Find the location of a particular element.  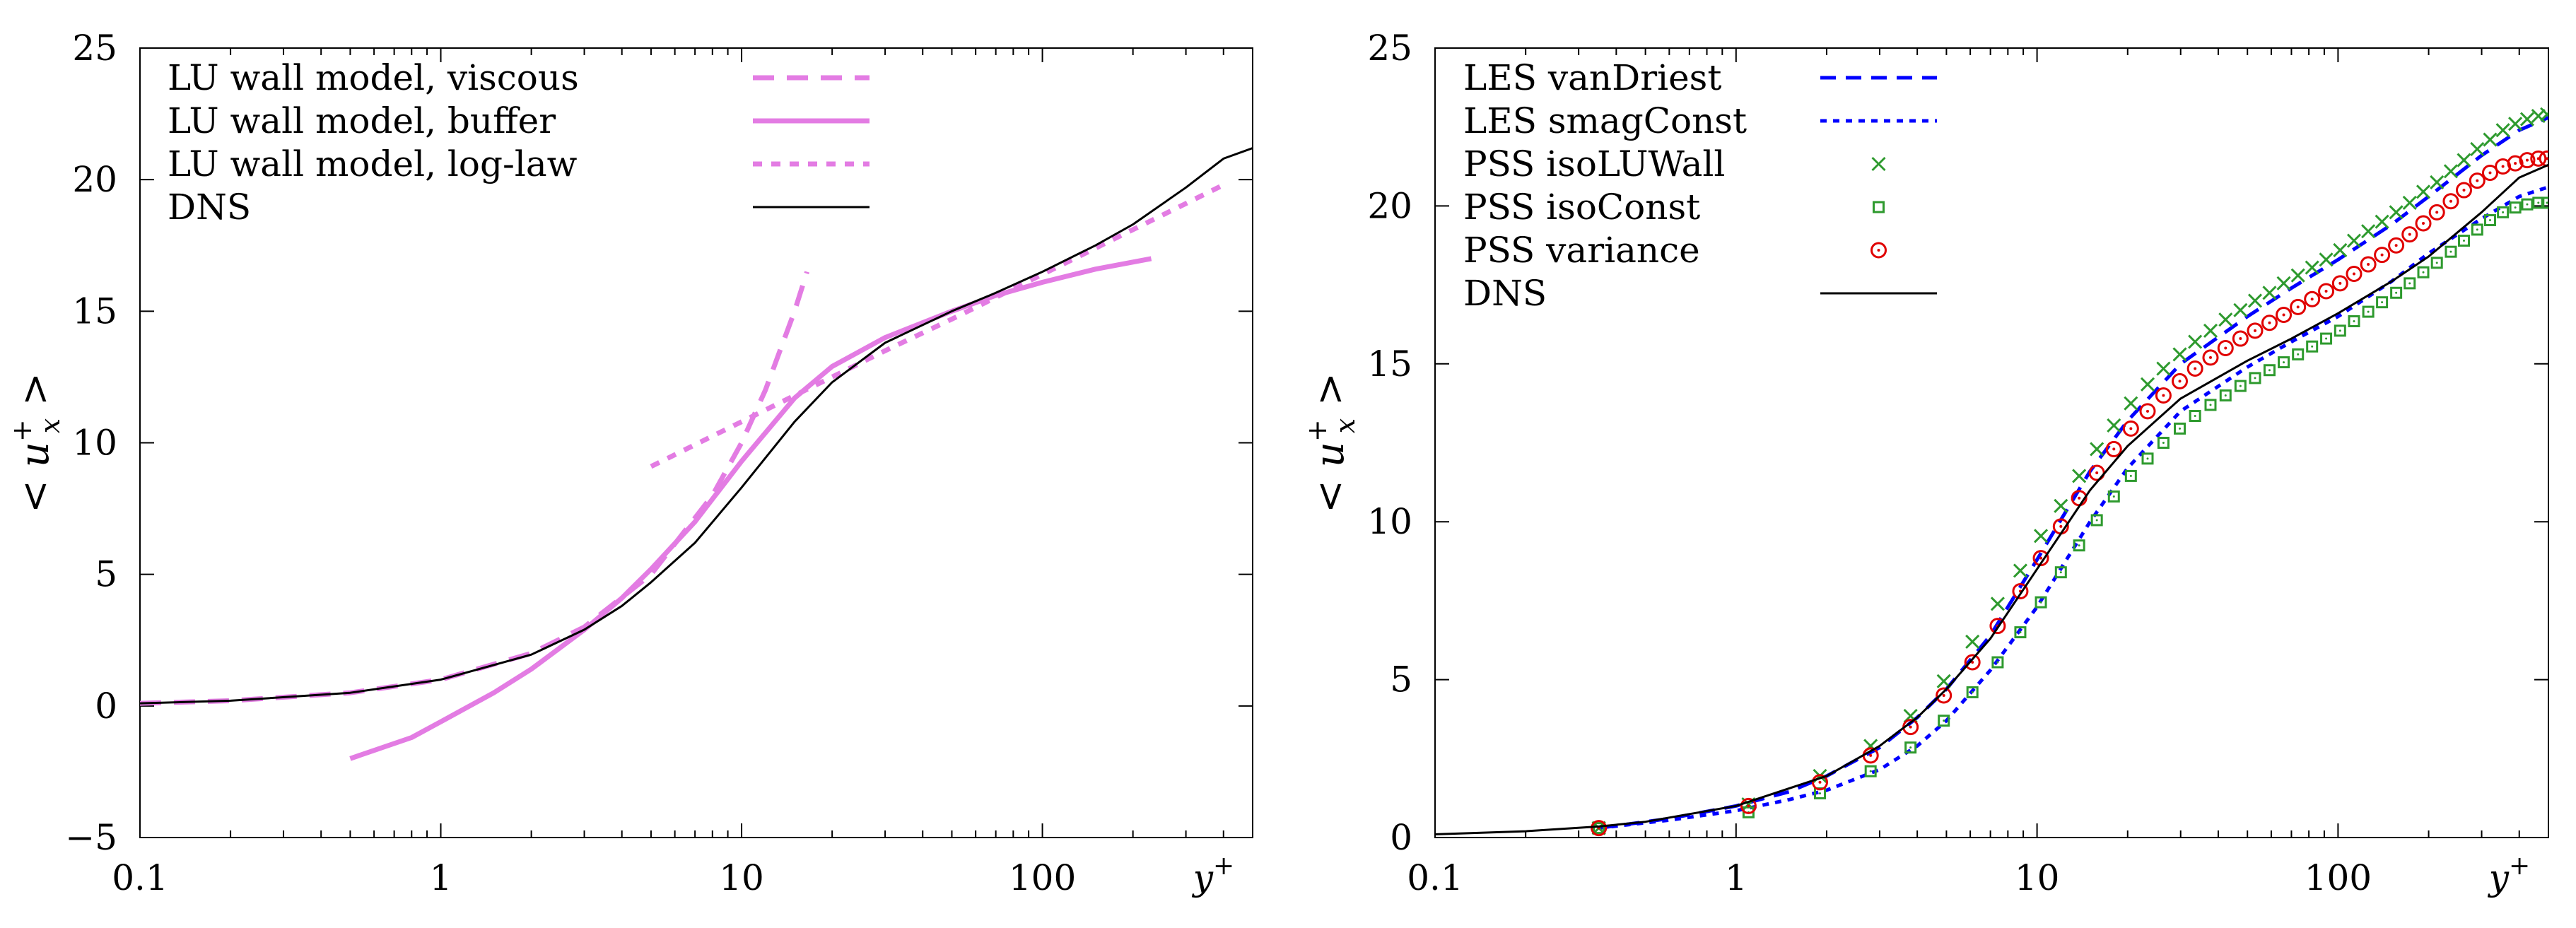

x-tick-label: 100 is located at coordinates (1042, 877).